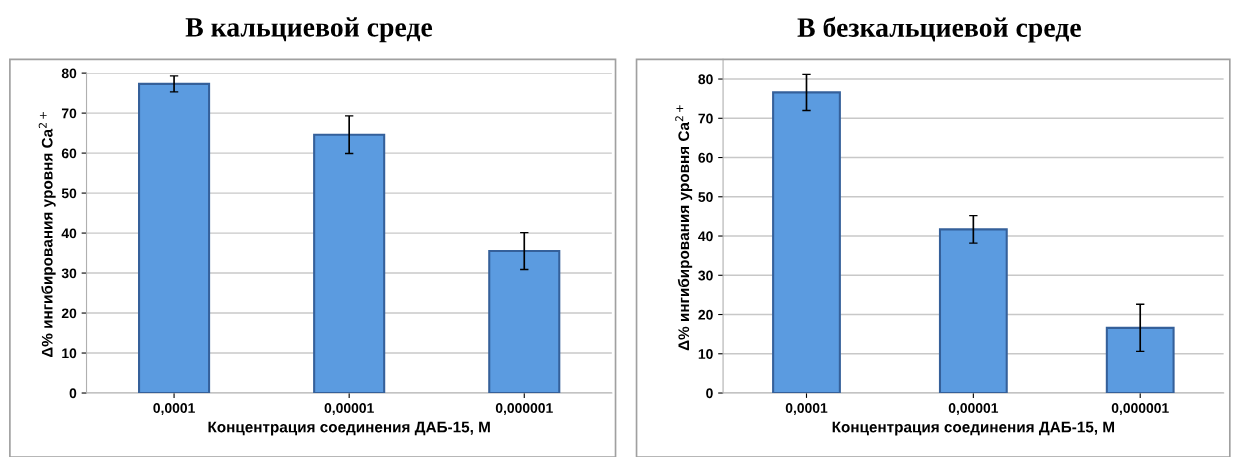 The image size is (1236, 457). Describe the element at coordinates (939, 29) in the screenshot. I see `chart-title: В безкальциевой среде` at that location.